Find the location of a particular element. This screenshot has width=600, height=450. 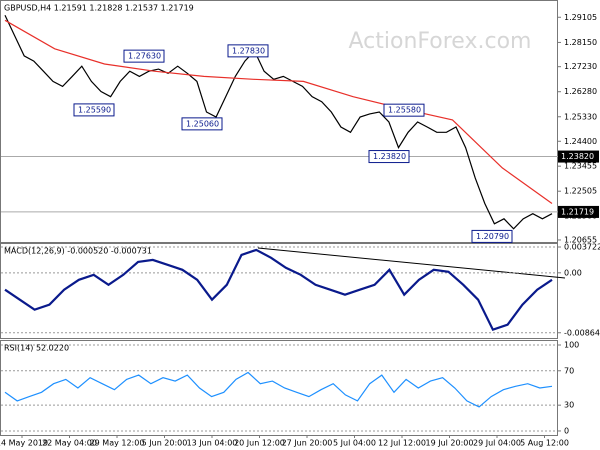

y-tick-label: -0.008643 is located at coordinates (582, 332).